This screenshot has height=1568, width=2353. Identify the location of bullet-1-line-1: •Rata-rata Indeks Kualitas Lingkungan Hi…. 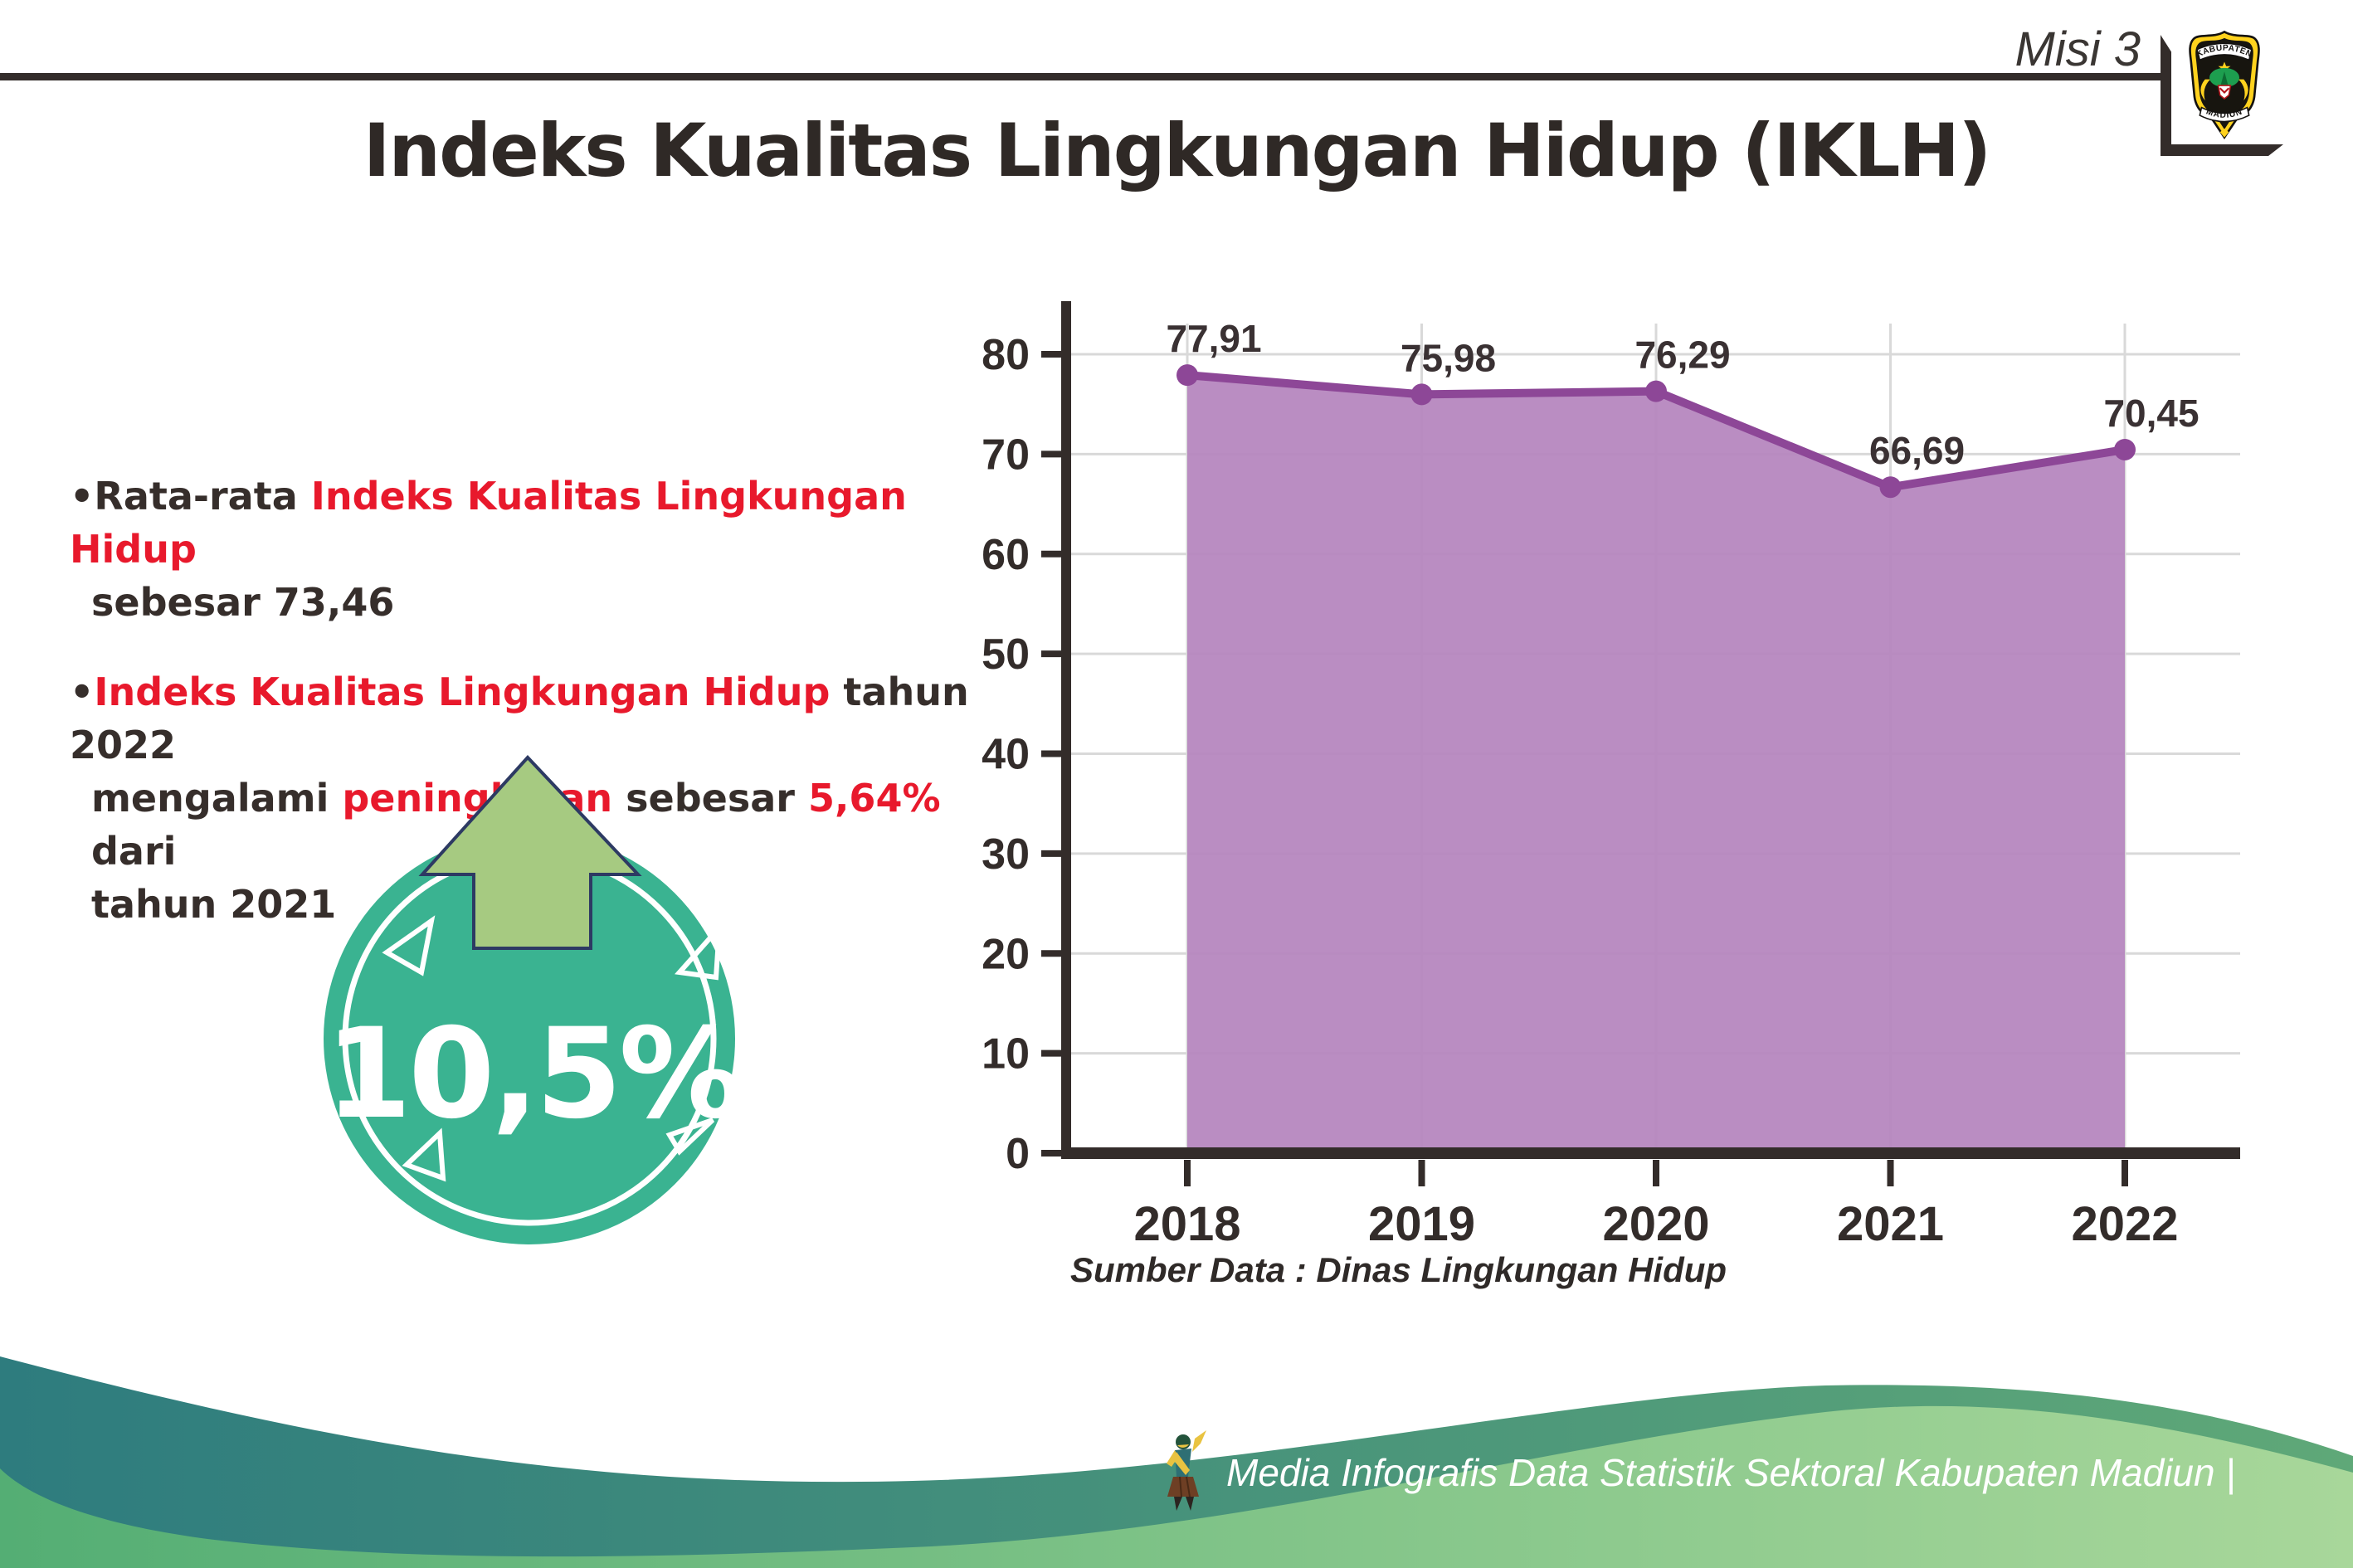
(538, 523).